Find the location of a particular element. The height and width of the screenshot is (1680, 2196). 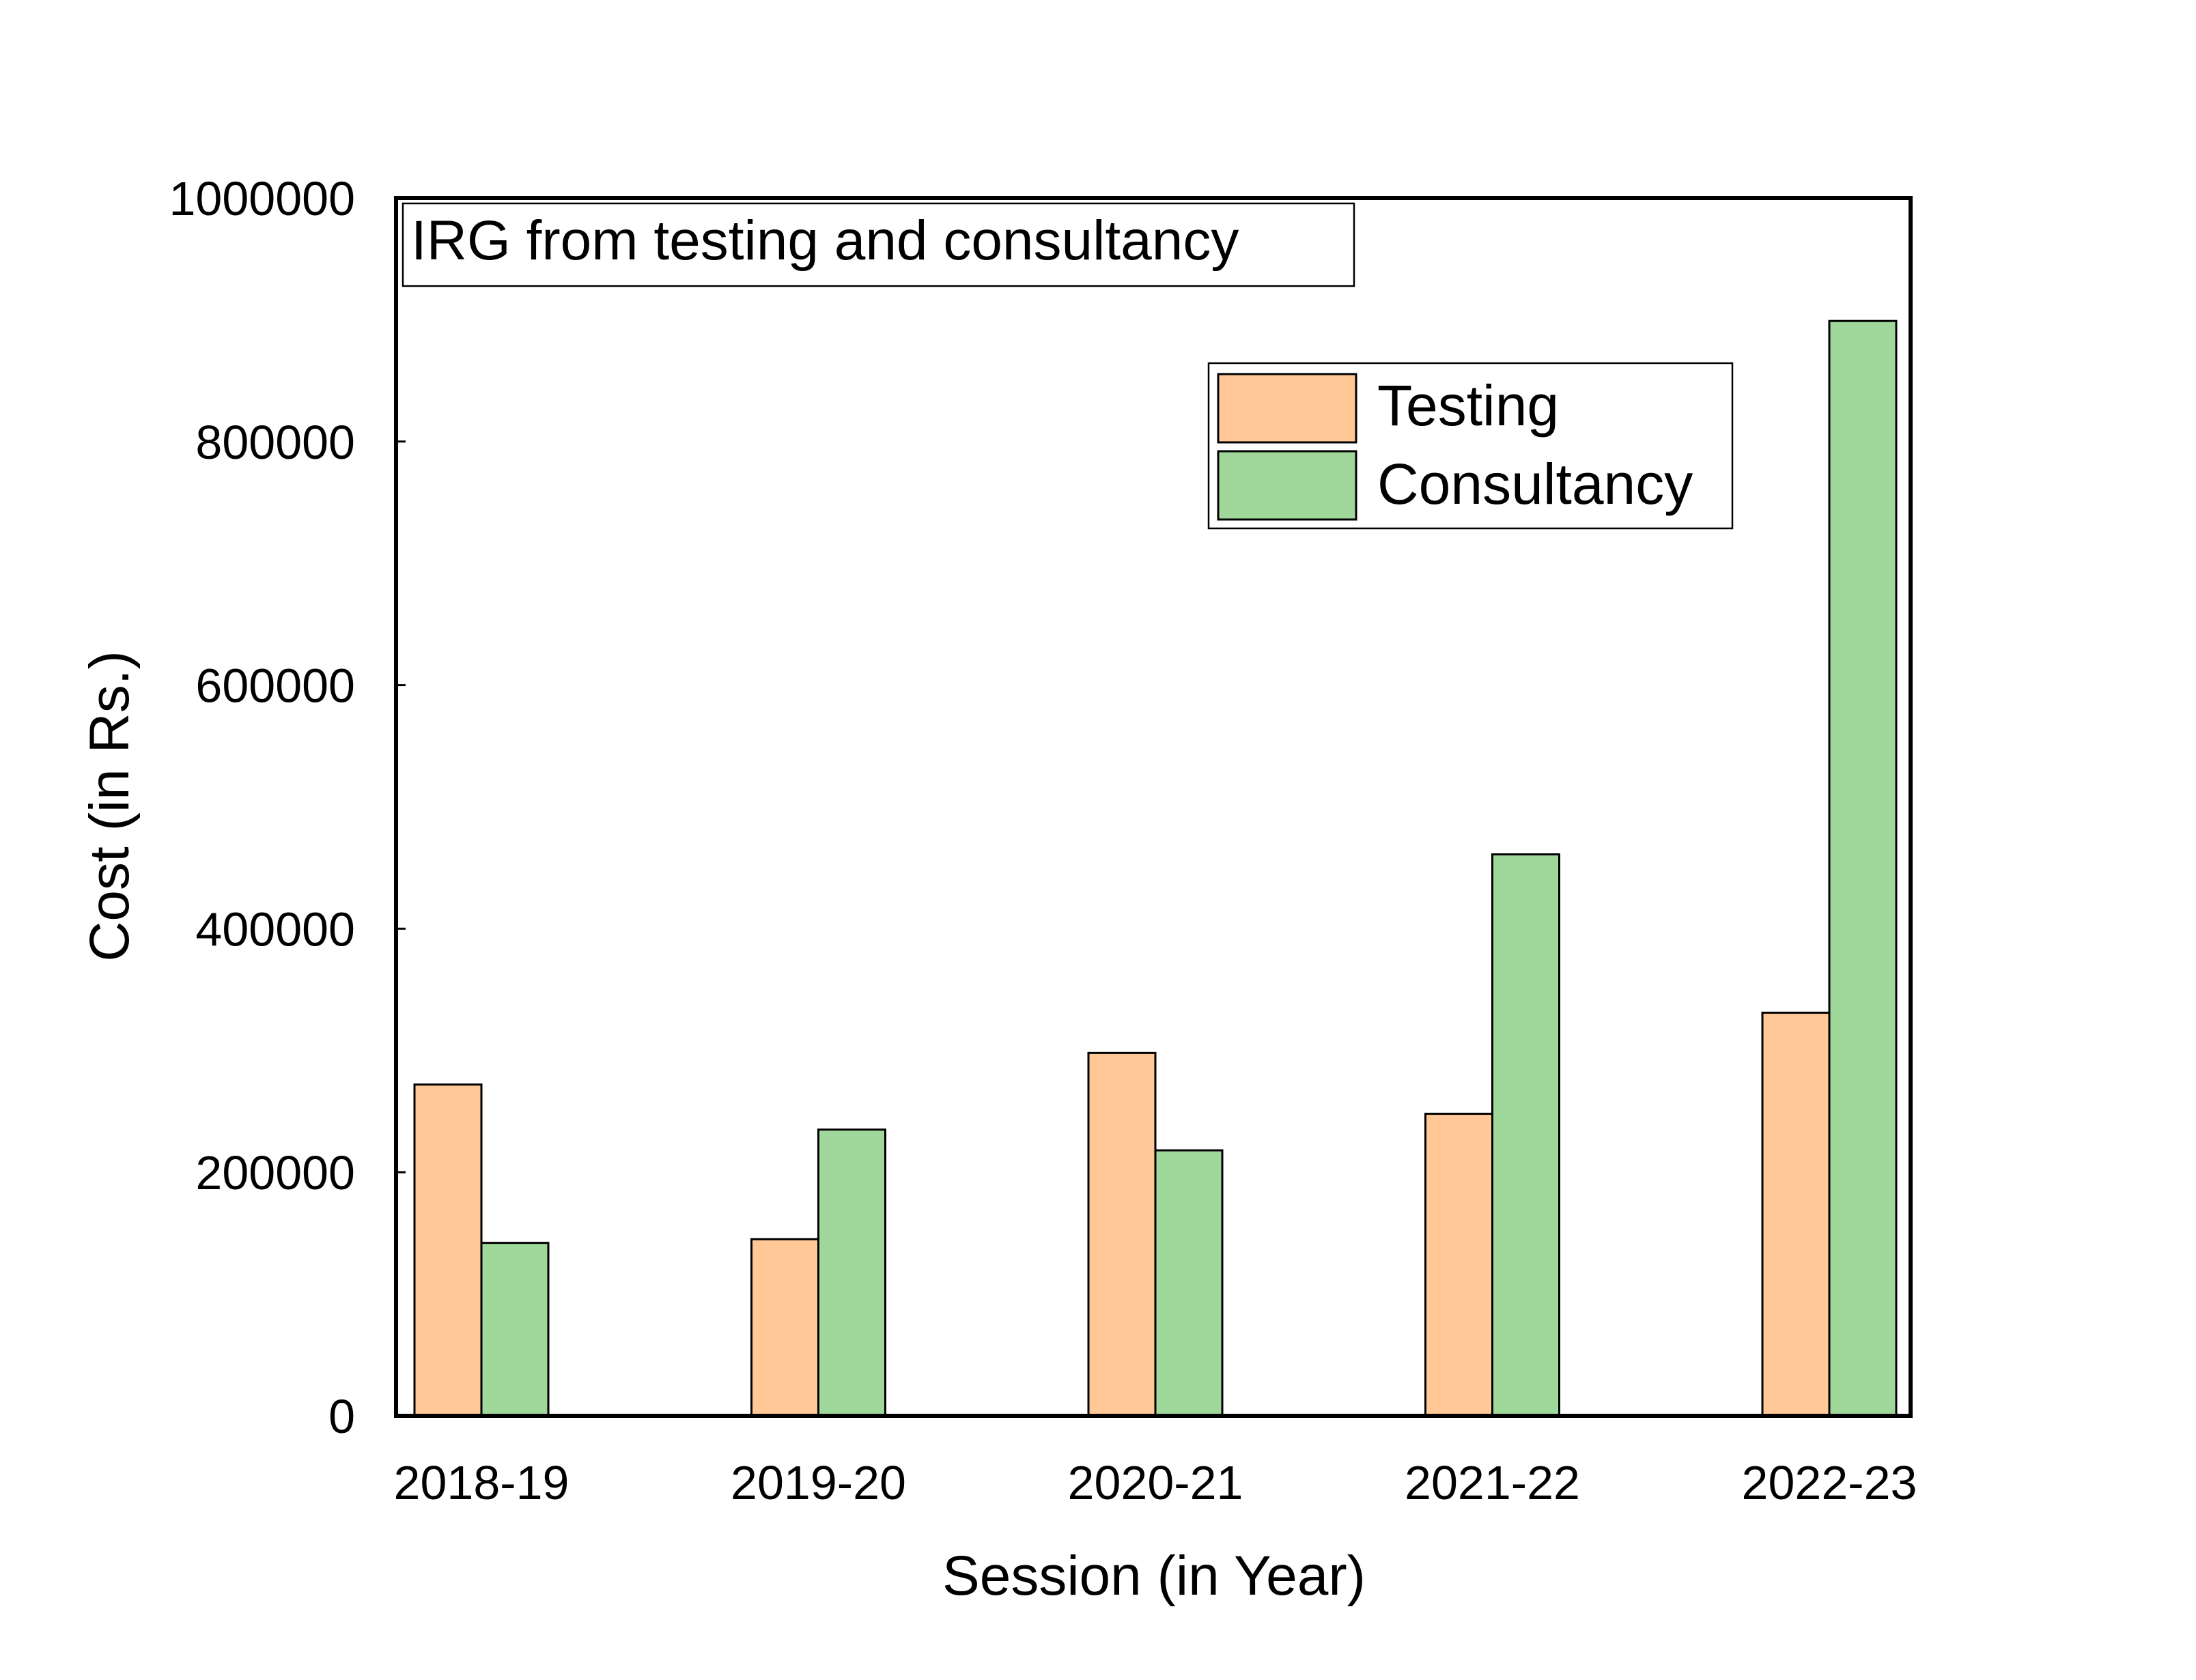

x-tick-label: 2020-21 is located at coordinates (1155, 1482).